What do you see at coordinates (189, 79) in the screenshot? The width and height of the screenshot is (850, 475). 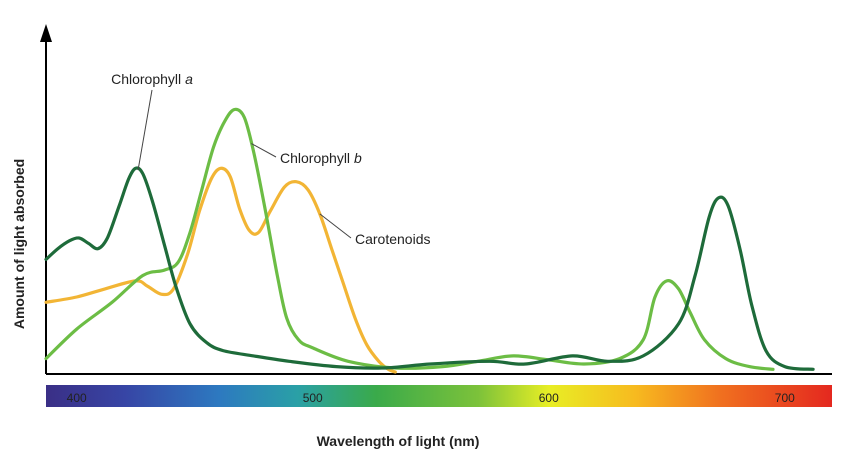 I see `label-suffix: a` at bounding box center [189, 79].